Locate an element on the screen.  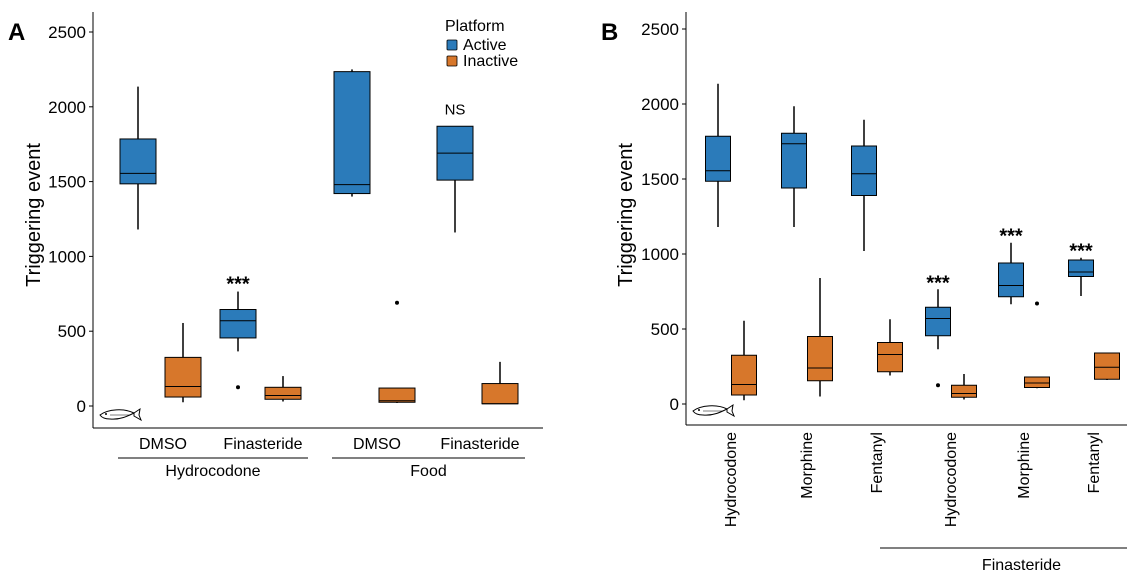
box-b-3-inactive is located at coordinates (964, 391).